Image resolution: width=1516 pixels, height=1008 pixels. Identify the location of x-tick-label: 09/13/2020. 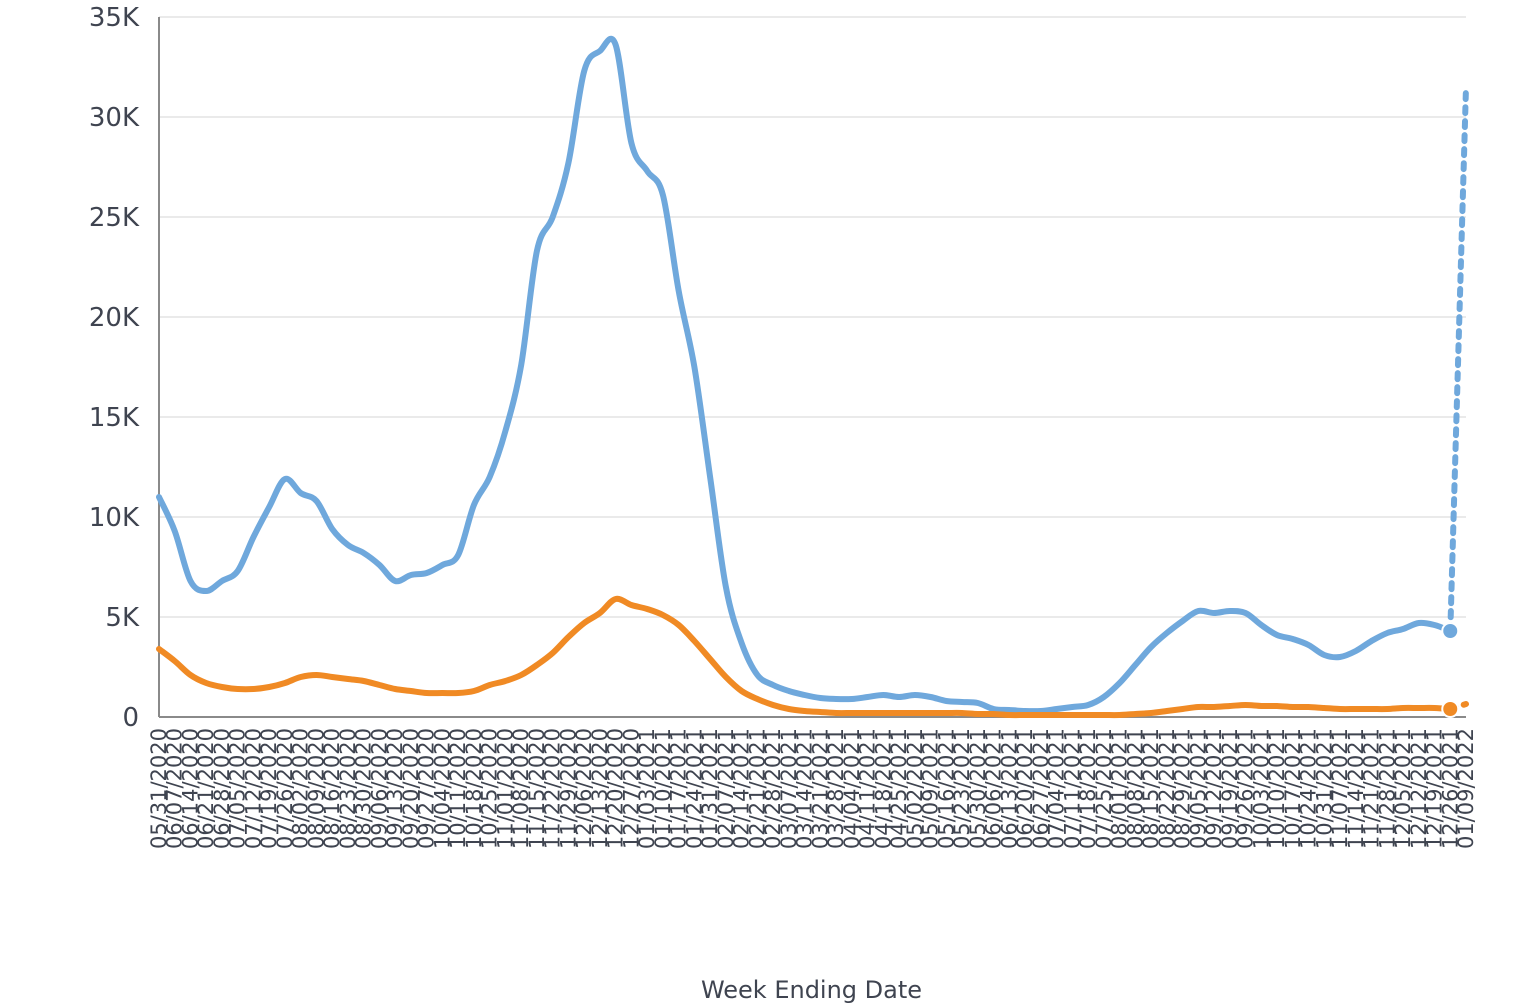
(395, 788).